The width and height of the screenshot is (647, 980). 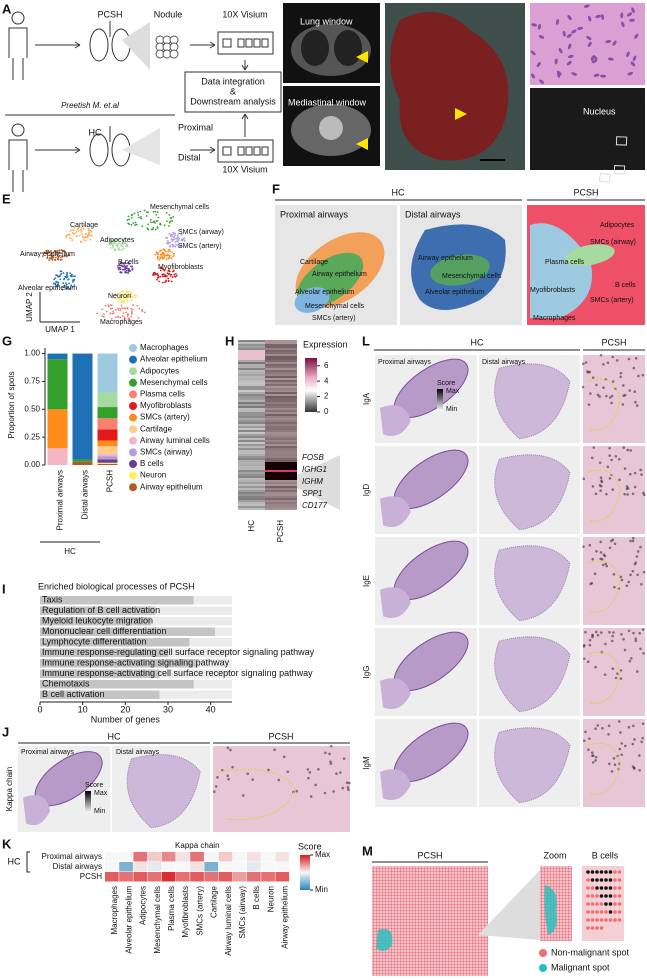 What do you see at coordinates (32, 464) in the screenshot?
I see `y-tick-label: 0.00` at bounding box center [32, 464].